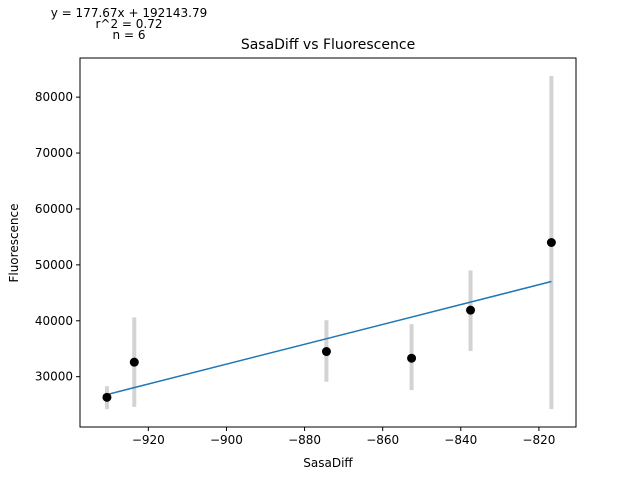  What do you see at coordinates (54, 377) in the screenshot?
I see `y-tick-label: 30000` at bounding box center [54, 377].